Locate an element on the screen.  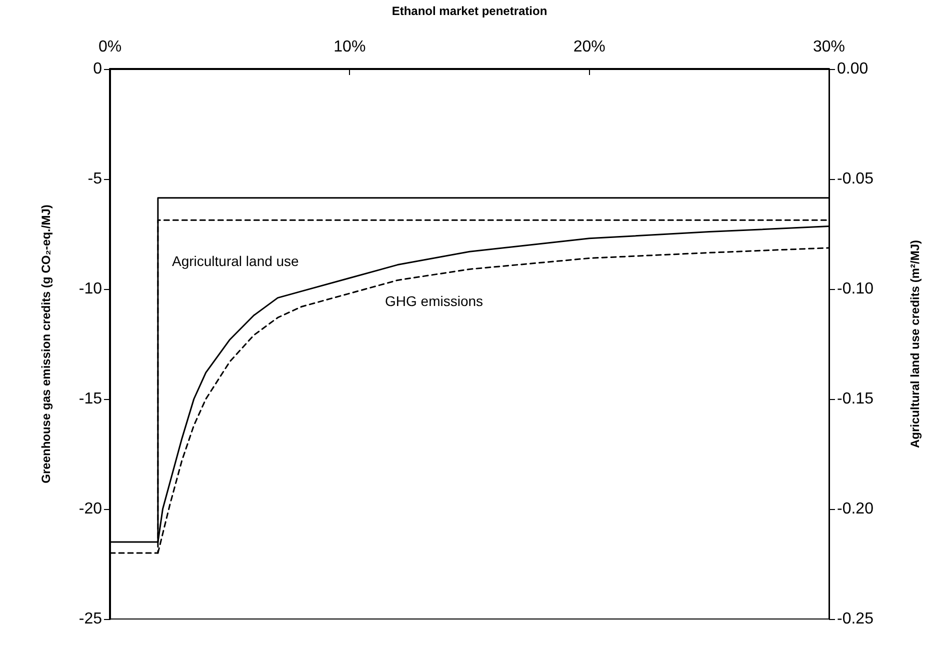
y-tick-label: -15 is located at coordinates (90, 399).